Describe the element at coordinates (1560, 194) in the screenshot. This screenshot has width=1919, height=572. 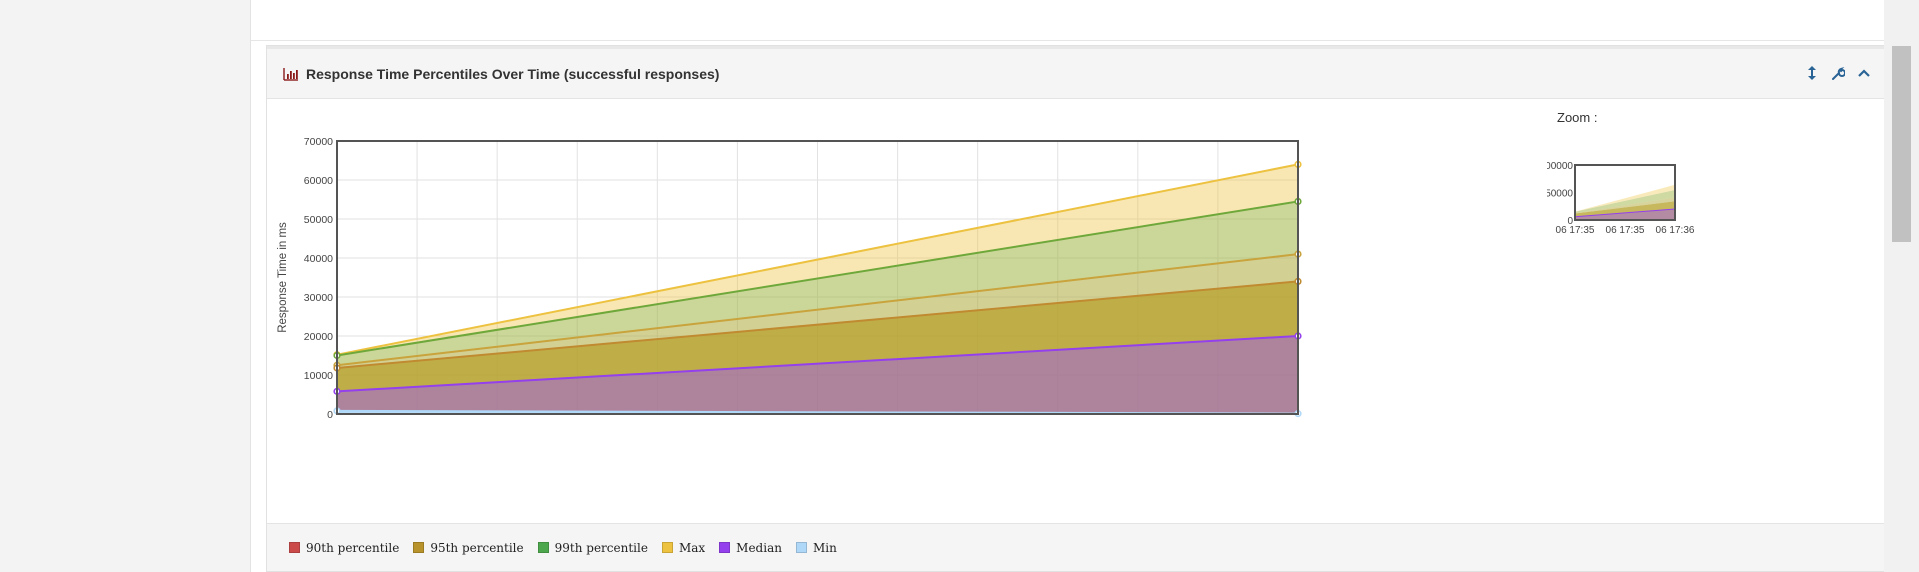
I see `zoom-y-tick-label: 50000` at that location.